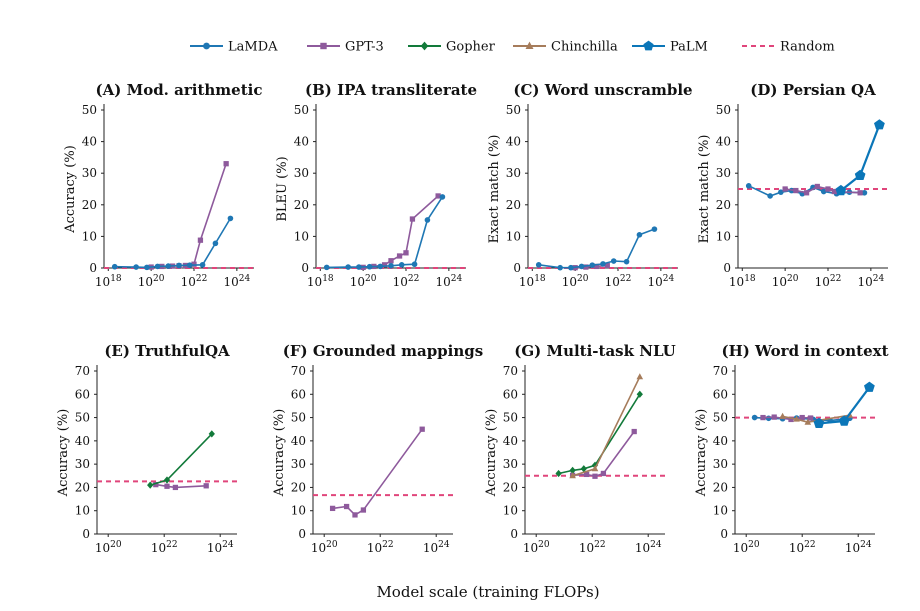 This screenshot has height=611, width=920. Describe the element at coordinates (179, 90) in the screenshot. I see `panel-title: (A) Mod. arithmetic` at that location.